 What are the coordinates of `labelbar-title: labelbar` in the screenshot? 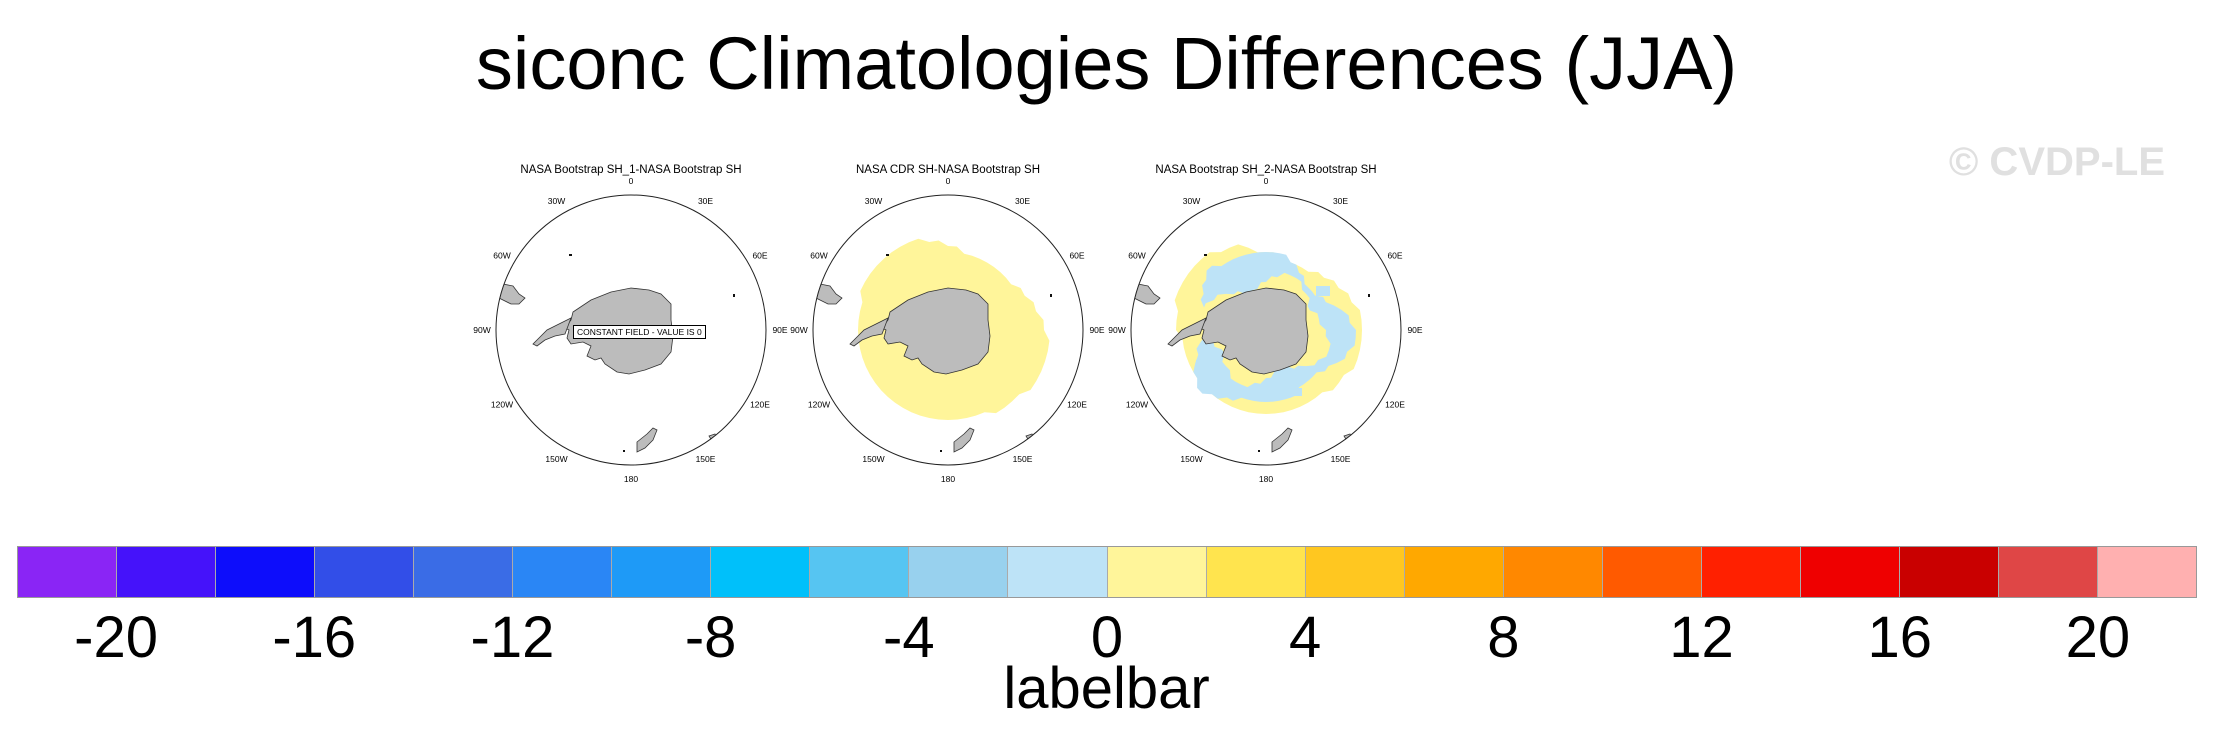 It's located at (1106, 688).